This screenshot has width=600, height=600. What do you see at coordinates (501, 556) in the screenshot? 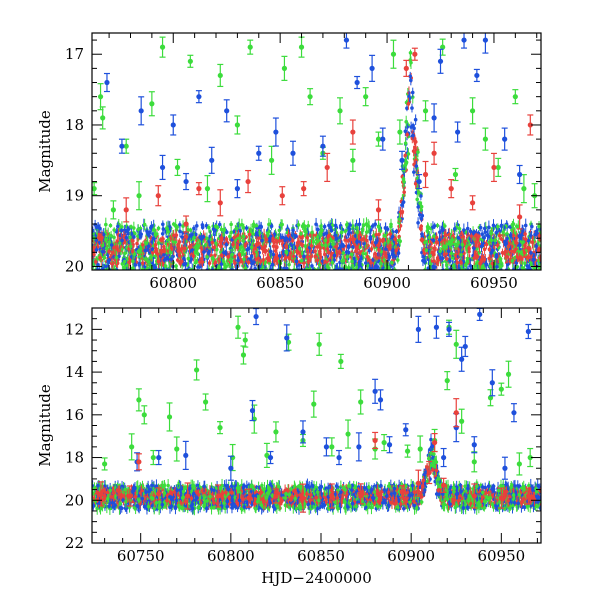
I see `x-tick-label: 60950` at bounding box center [501, 556].